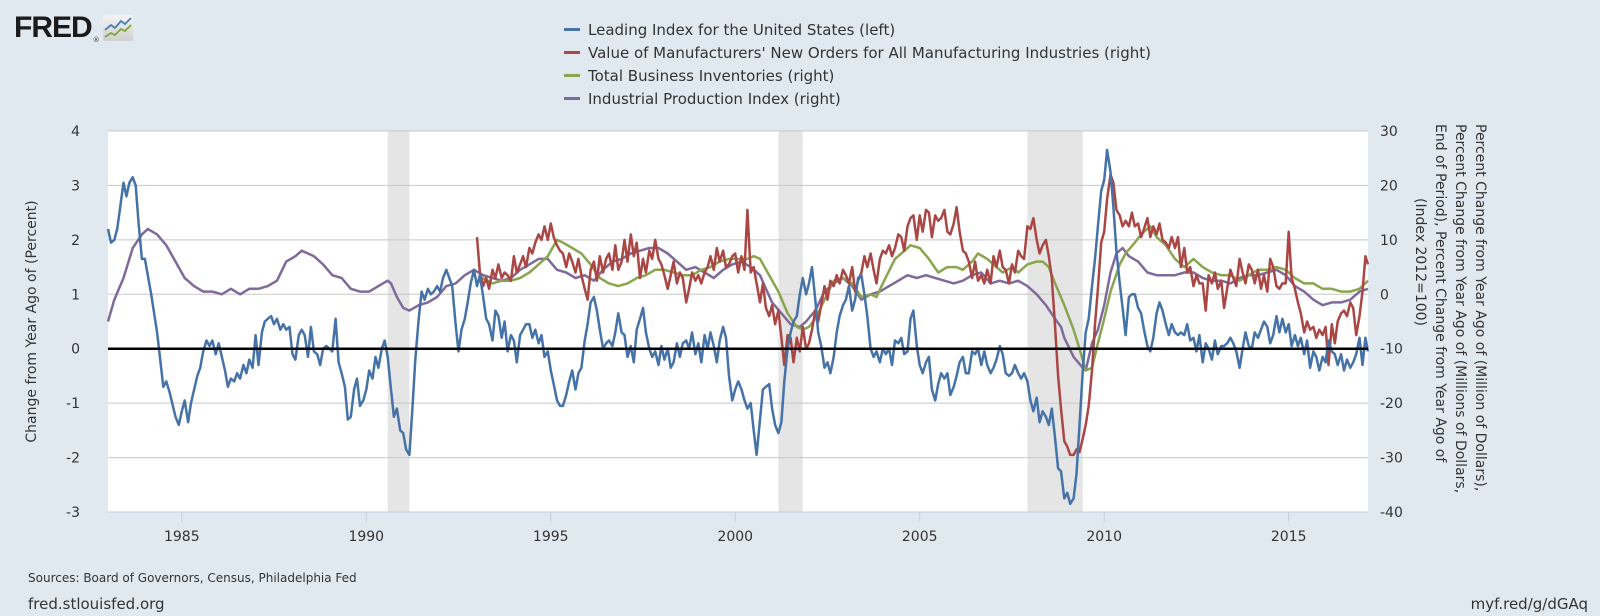 This screenshot has height=616, width=1600. I want to click on x-tick-label: 1995, so click(551, 537).